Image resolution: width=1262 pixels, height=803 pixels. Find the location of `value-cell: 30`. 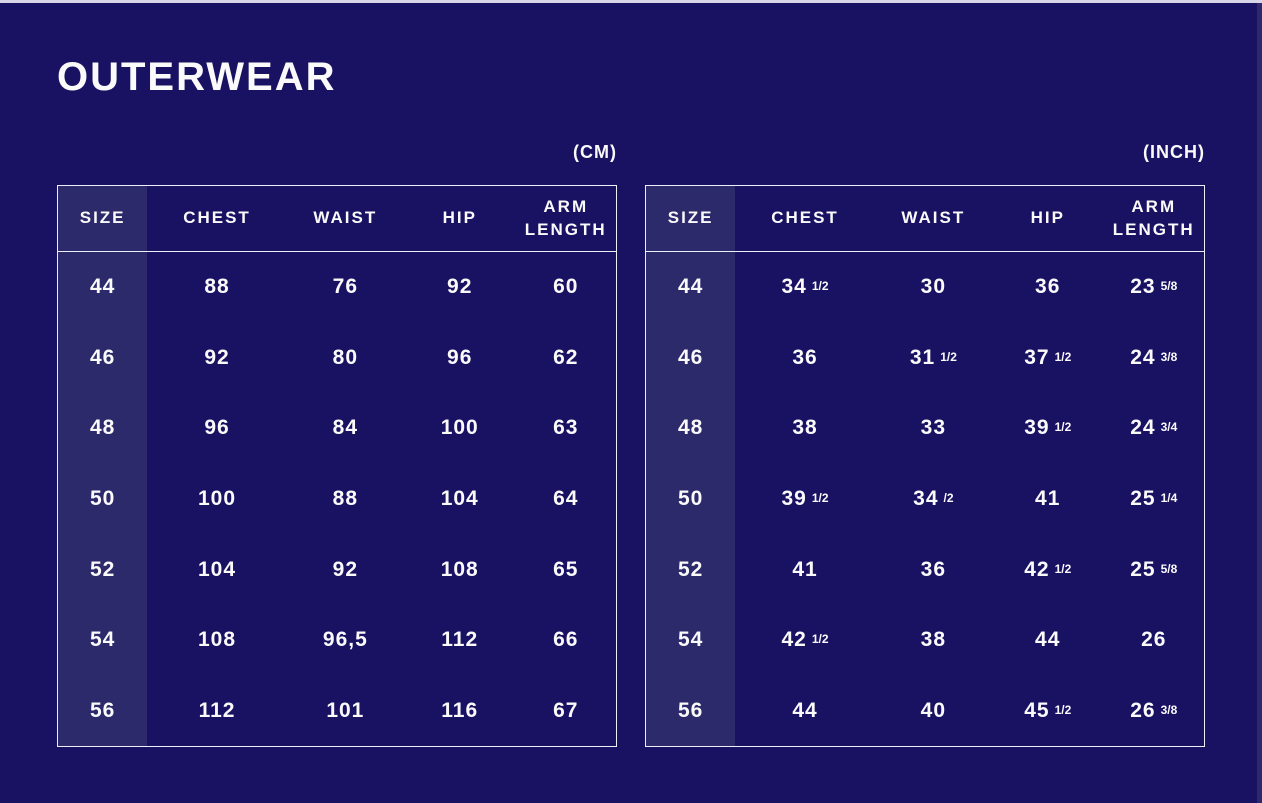

value-cell: 30 is located at coordinates (933, 287).